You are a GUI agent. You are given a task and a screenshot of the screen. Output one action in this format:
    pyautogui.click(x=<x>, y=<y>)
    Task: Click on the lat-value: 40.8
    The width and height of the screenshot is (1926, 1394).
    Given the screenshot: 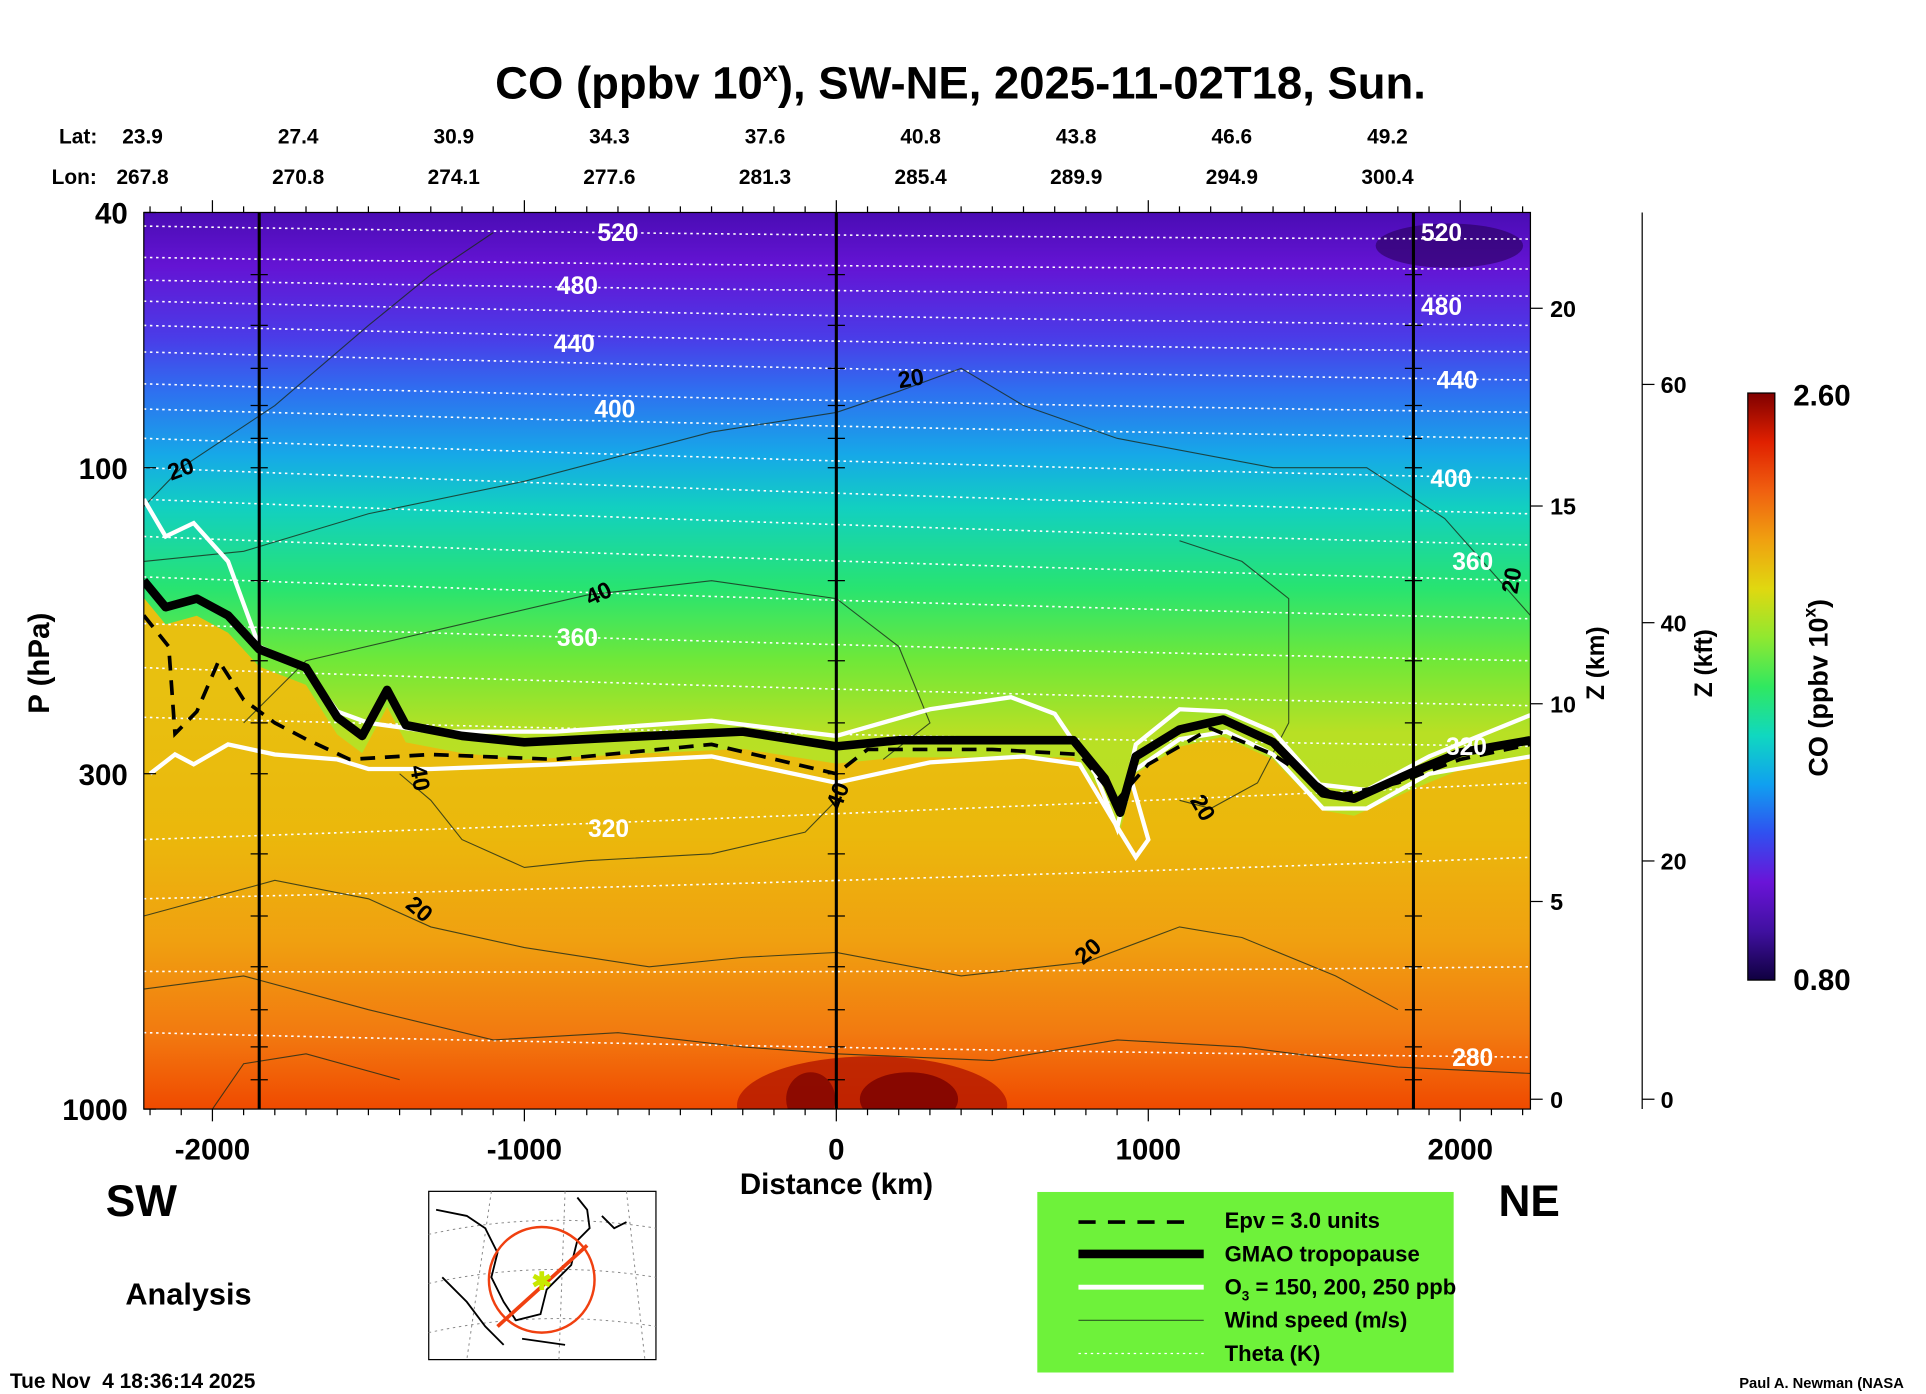 What is the action you would take?
    pyautogui.click(x=920, y=137)
    